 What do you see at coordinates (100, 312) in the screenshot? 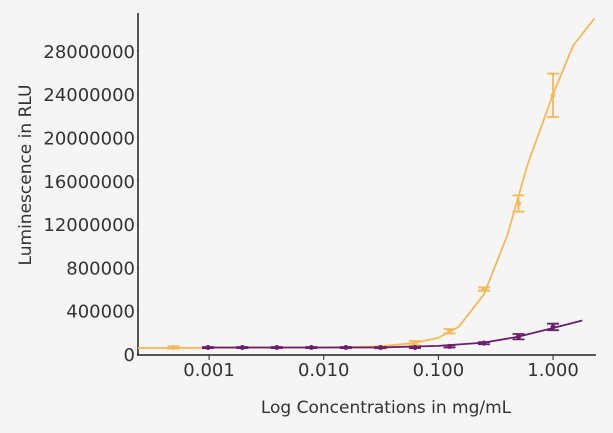
I see `y-tick-label: 400000` at bounding box center [100, 312].